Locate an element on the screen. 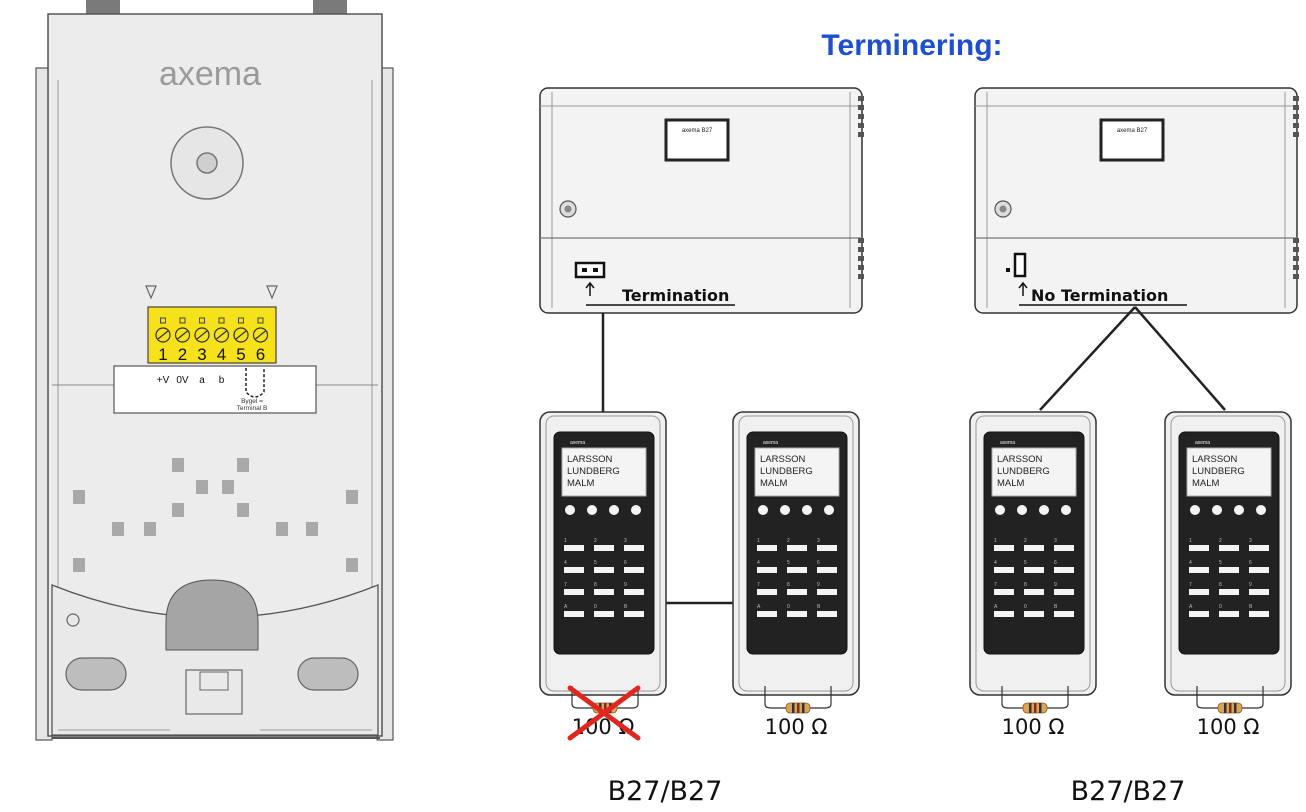  key-label: 4 is located at coordinates (565, 563).